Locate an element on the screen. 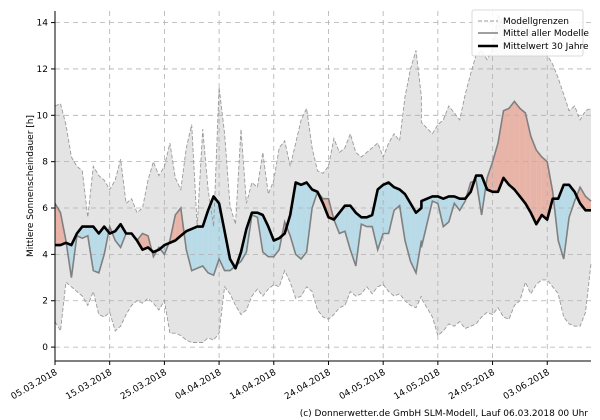  legend-box is located at coordinates (527, 33).